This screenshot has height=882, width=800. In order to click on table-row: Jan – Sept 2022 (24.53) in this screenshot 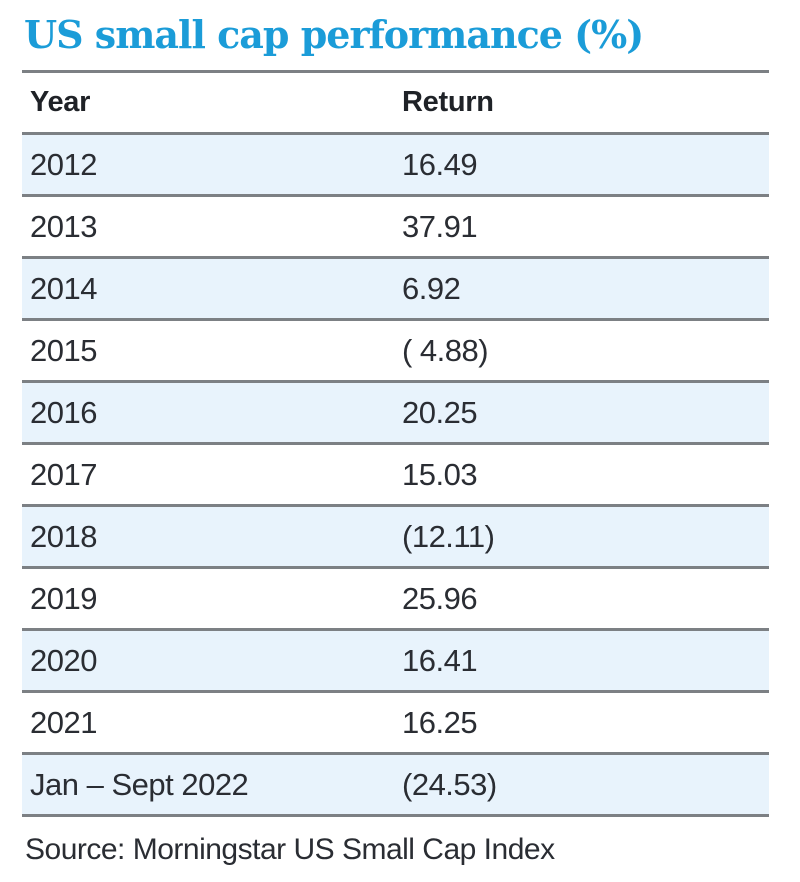, I will do `click(395, 783)`.